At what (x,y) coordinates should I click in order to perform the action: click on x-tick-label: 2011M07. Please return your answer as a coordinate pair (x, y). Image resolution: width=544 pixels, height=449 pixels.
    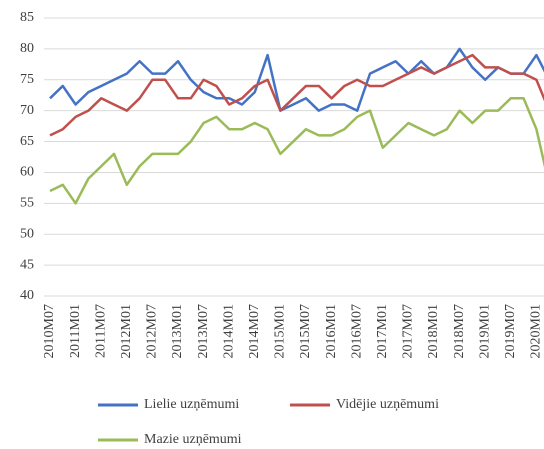
    Looking at the image, I should click on (100, 331).